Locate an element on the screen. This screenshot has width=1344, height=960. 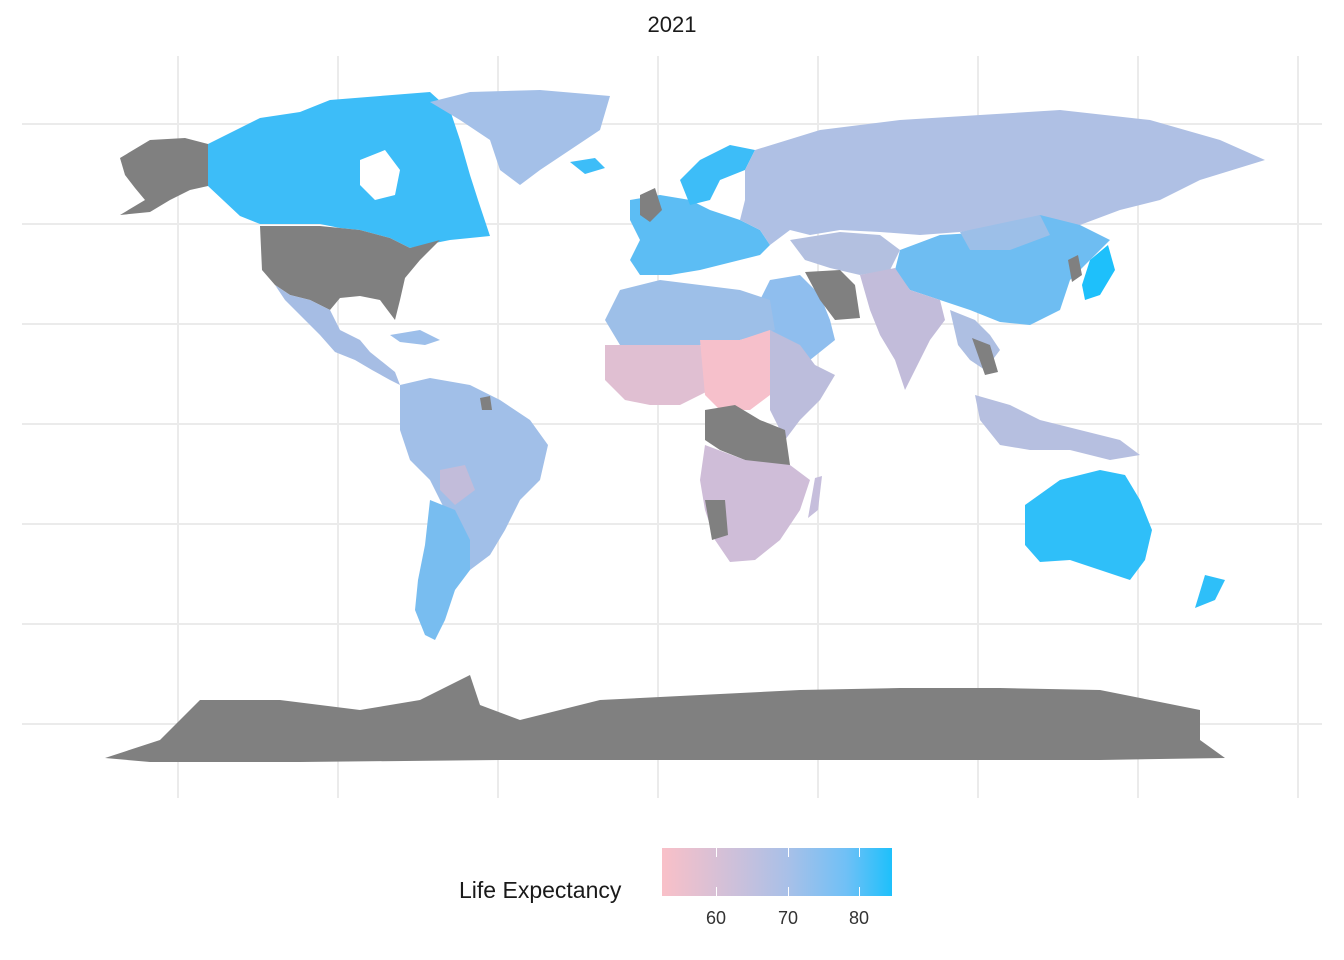
region-namibia is located at coordinates (716, 520).